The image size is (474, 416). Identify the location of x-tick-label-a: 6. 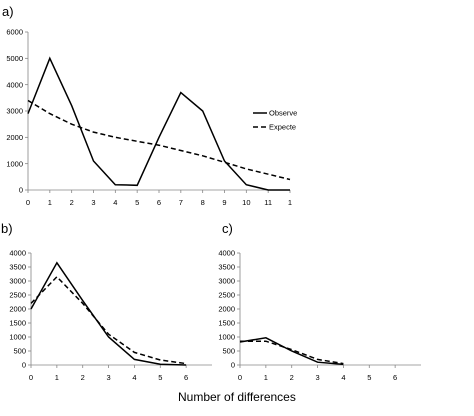
(159, 202).